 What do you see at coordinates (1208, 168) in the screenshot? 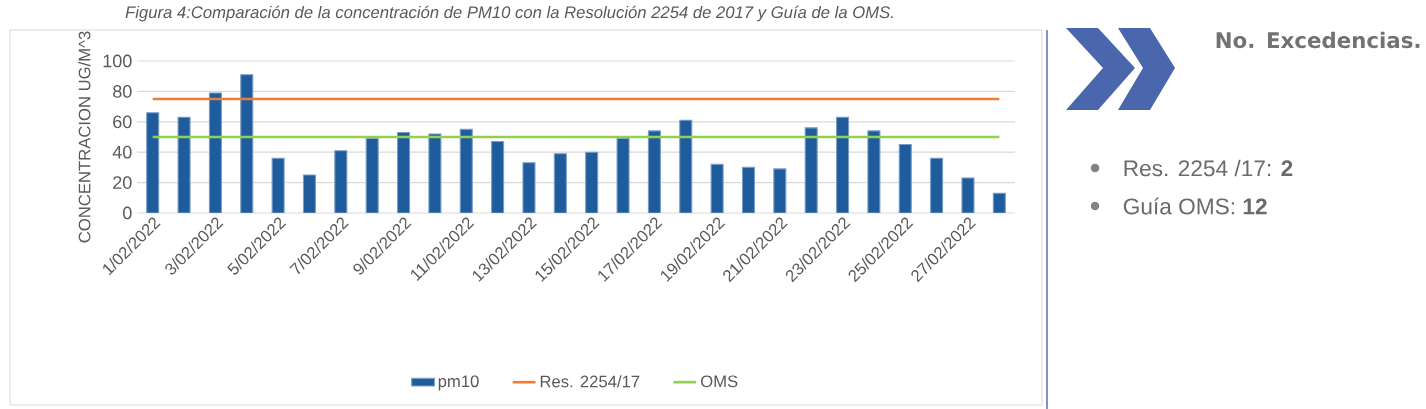
I see `text: Res. 2254 /17: 2` at bounding box center [1208, 168].